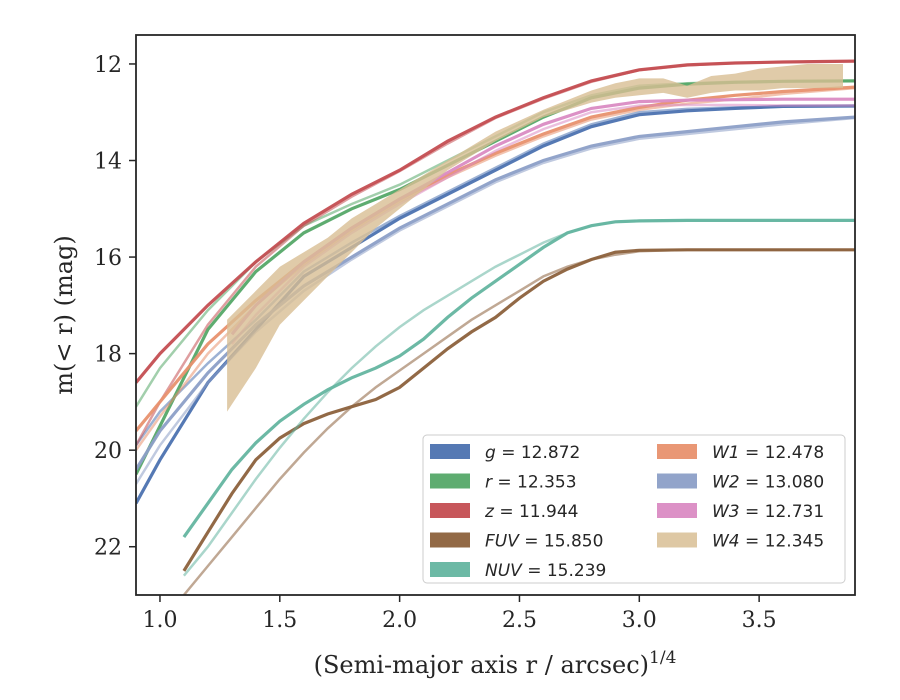 This screenshot has width=900, height=700. I want to click on legend-swatch-z, so click(450, 510).